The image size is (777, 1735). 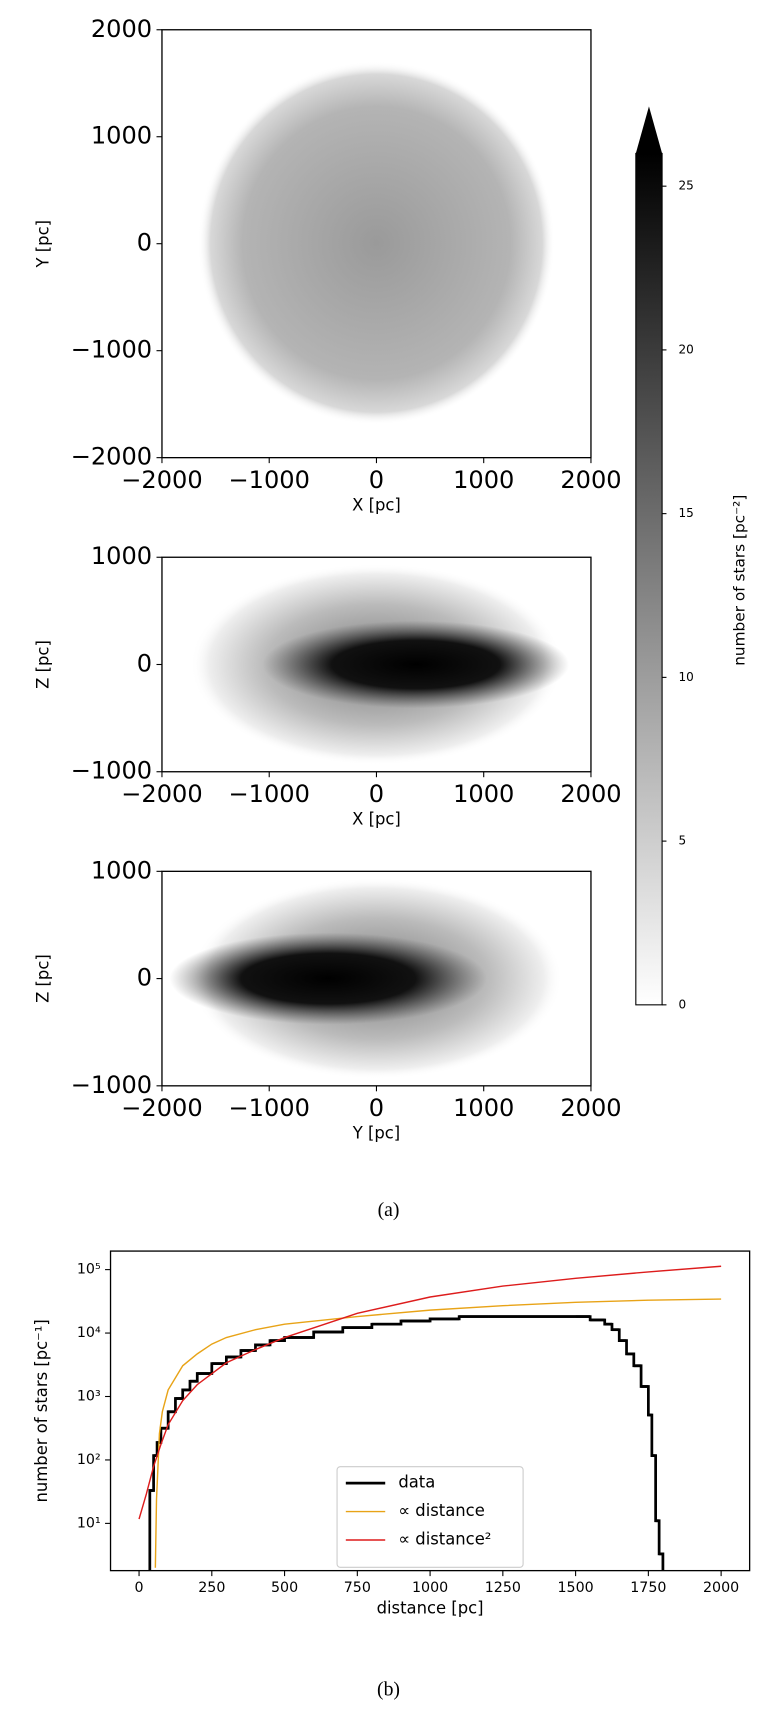 What do you see at coordinates (376, 1132) in the screenshot?
I see `x-axis-label: Y [pc]` at bounding box center [376, 1132].